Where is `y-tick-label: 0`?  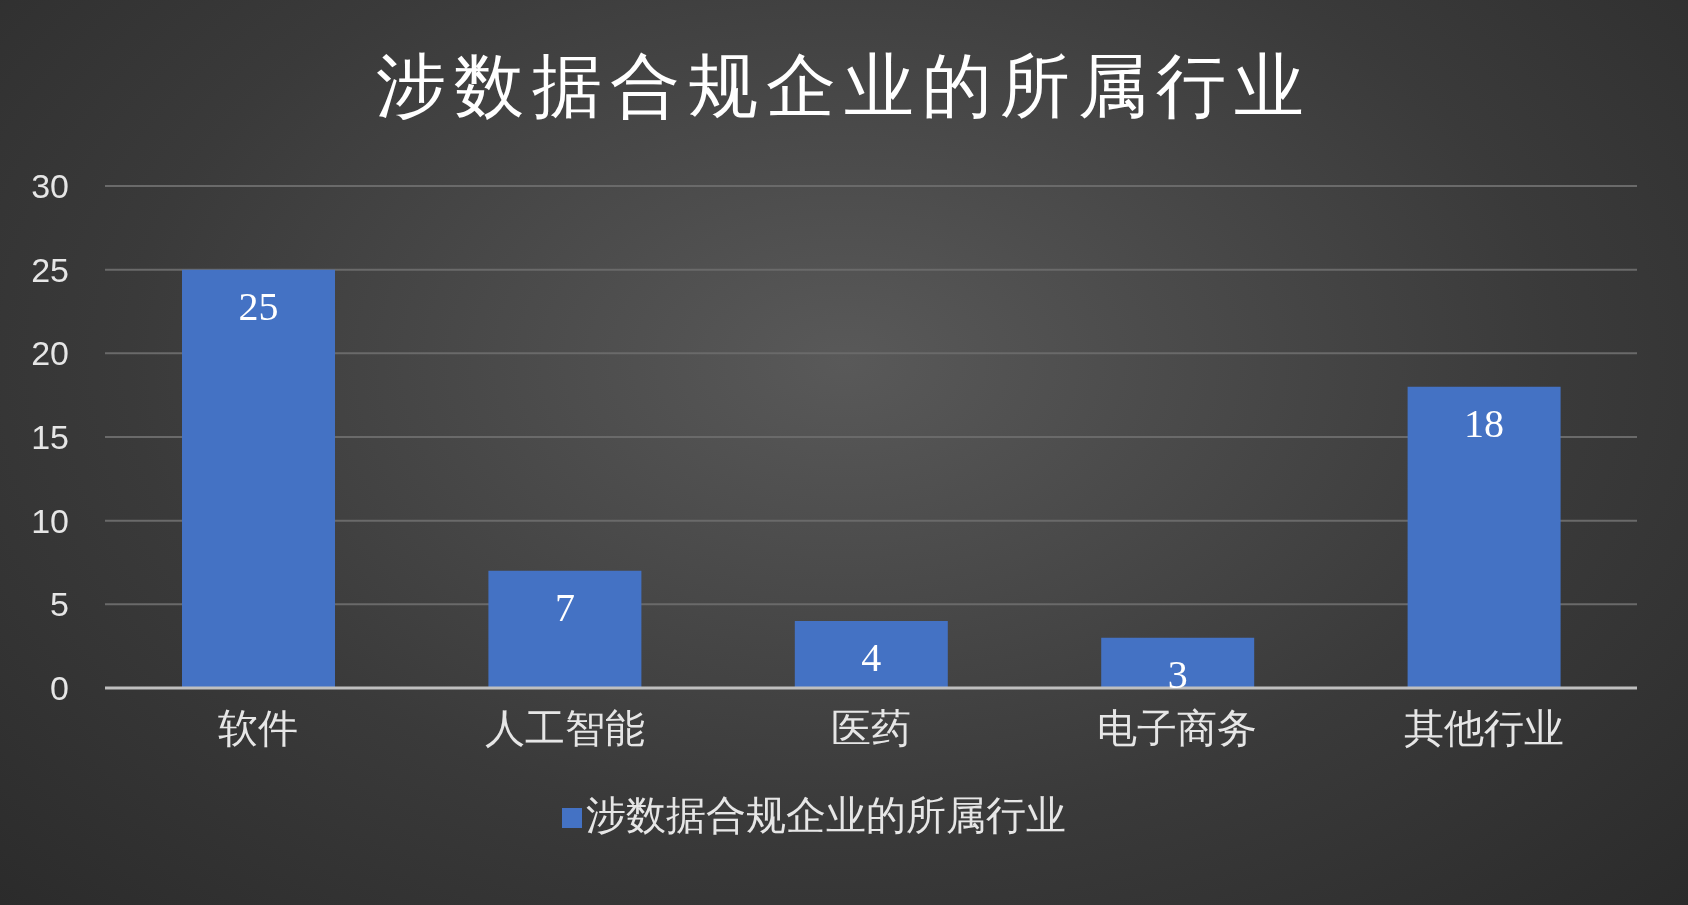
y-tick-label: 0 is located at coordinates (59, 688).